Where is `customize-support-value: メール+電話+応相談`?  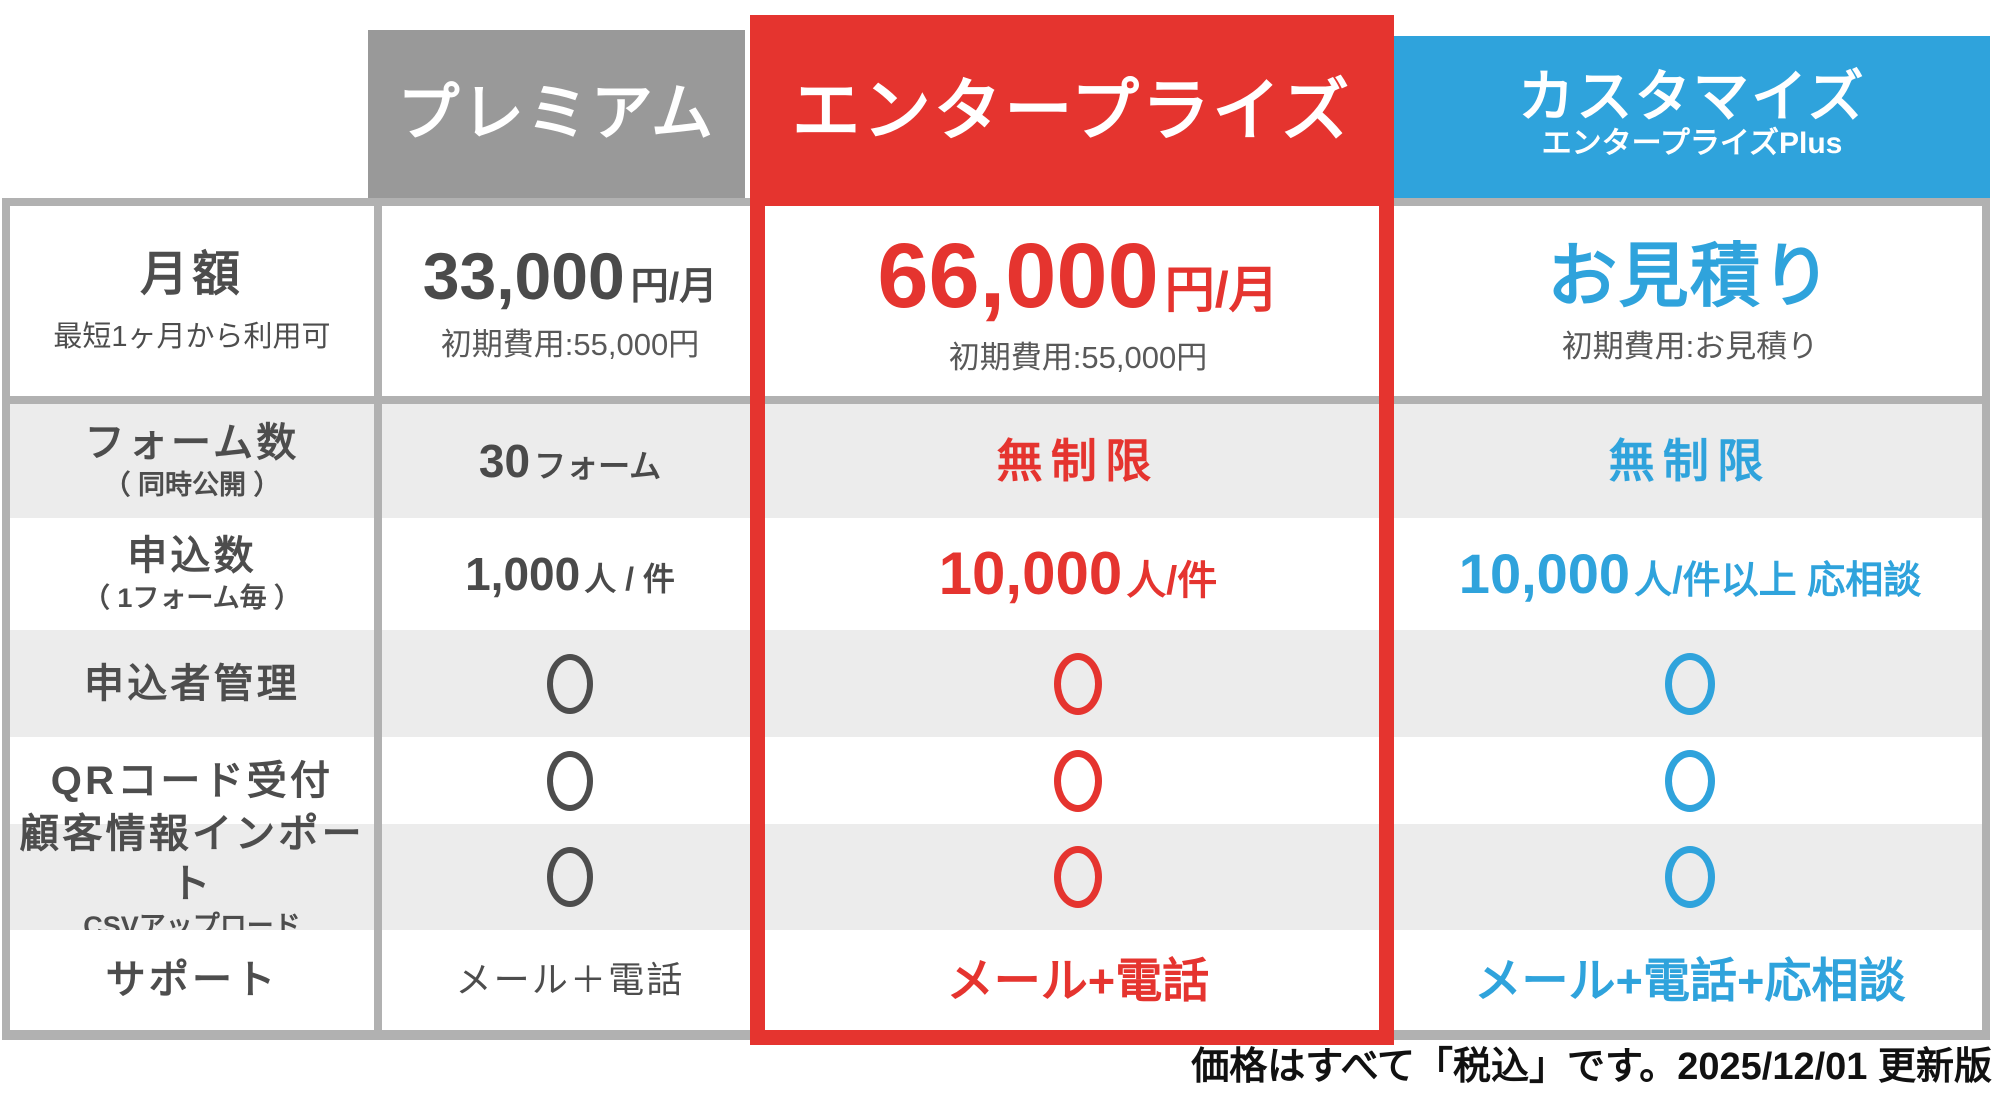 customize-support-value: メール+電話+応相談 is located at coordinates (1690, 980).